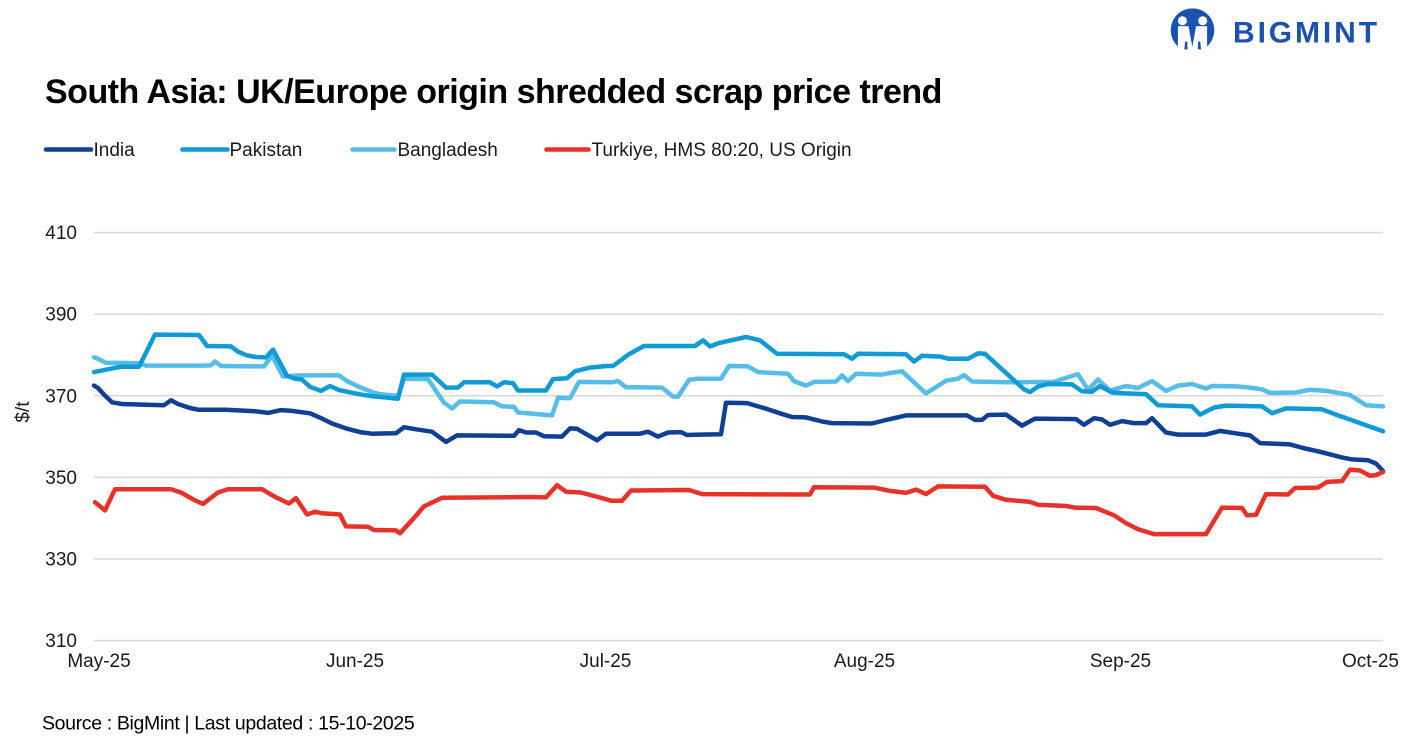 The height and width of the screenshot is (754, 1419). What do you see at coordinates (1120, 661) in the screenshot?
I see `svg-text: Sep-25` at bounding box center [1120, 661].